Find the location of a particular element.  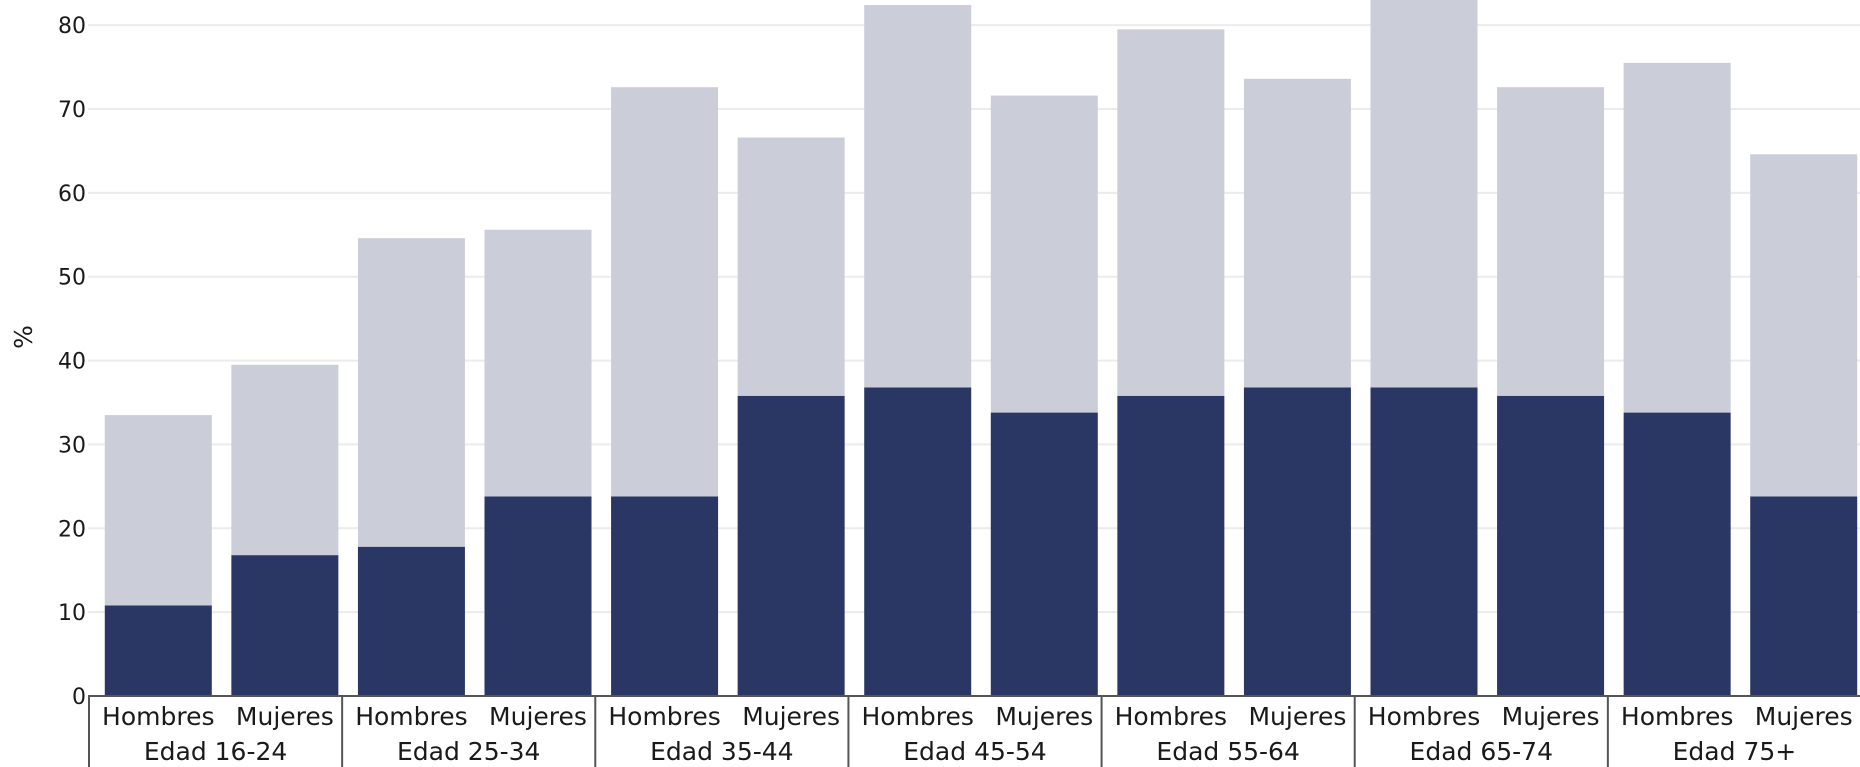

y-tick-label: 0 is located at coordinates (79, 697).